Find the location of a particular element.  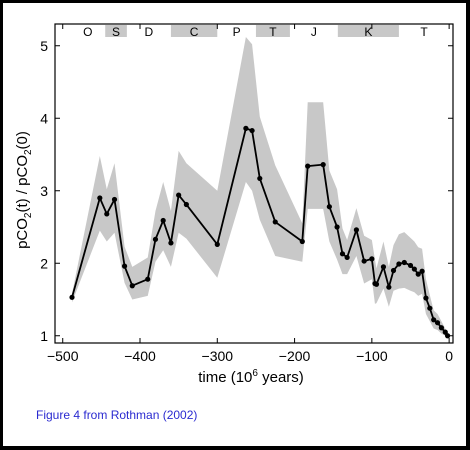

figure-caption: Figure 4 from Rothman (2002) is located at coordinates (117, 415).